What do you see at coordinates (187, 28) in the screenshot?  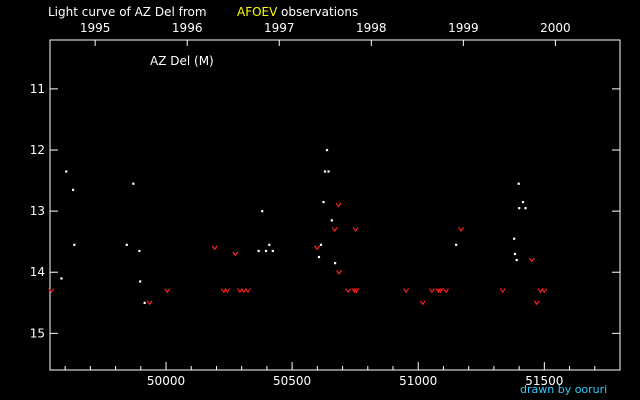 I see `year-tick-label: 1996` at bounding box center [187, 28].